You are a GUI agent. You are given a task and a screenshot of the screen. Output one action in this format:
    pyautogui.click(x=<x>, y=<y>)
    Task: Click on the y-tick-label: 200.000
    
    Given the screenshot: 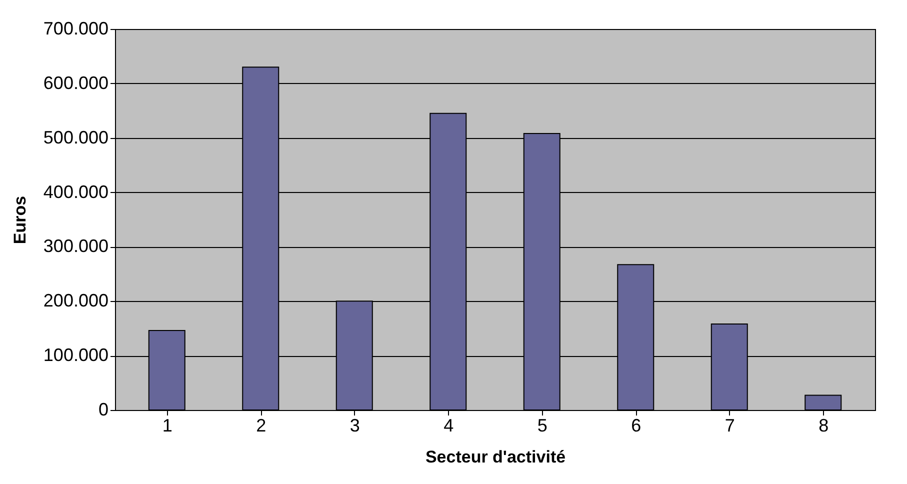 What is the action you would take?
    pyautogui.click(x=75, y=300)
    